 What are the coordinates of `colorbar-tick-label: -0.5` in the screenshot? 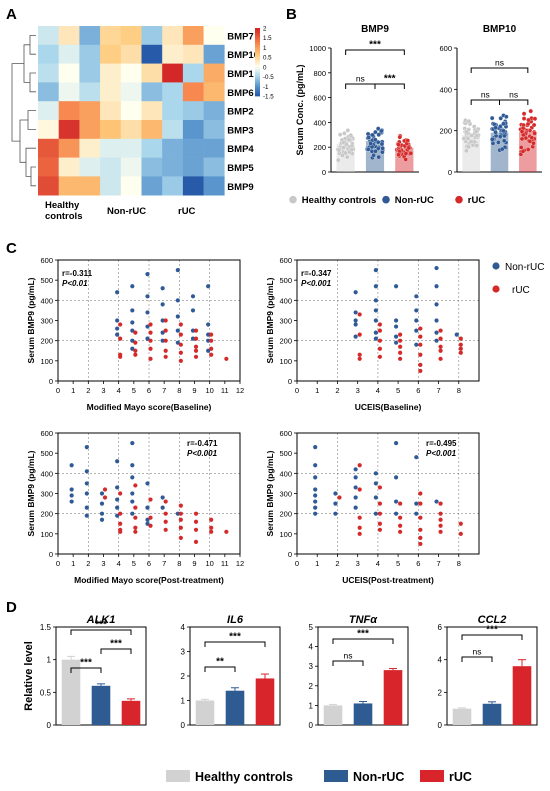 It's located at (268, 77).